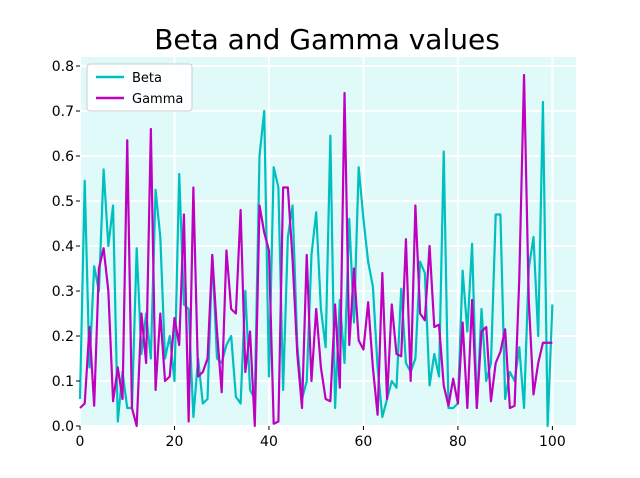 The image size is (640, 478). I want to click on chart-title: Beta and Gamma values, so click(327, 39).